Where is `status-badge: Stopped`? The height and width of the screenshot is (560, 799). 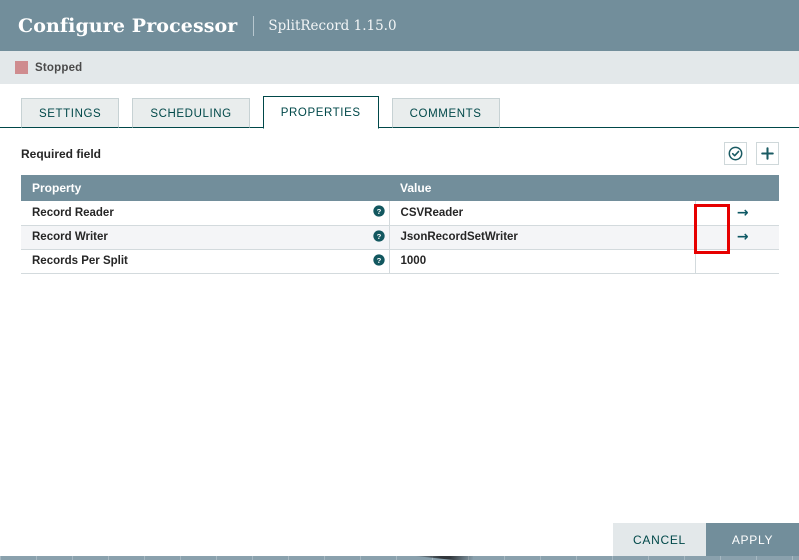
status-badge: Stopped is located at coordinates (59, 67).